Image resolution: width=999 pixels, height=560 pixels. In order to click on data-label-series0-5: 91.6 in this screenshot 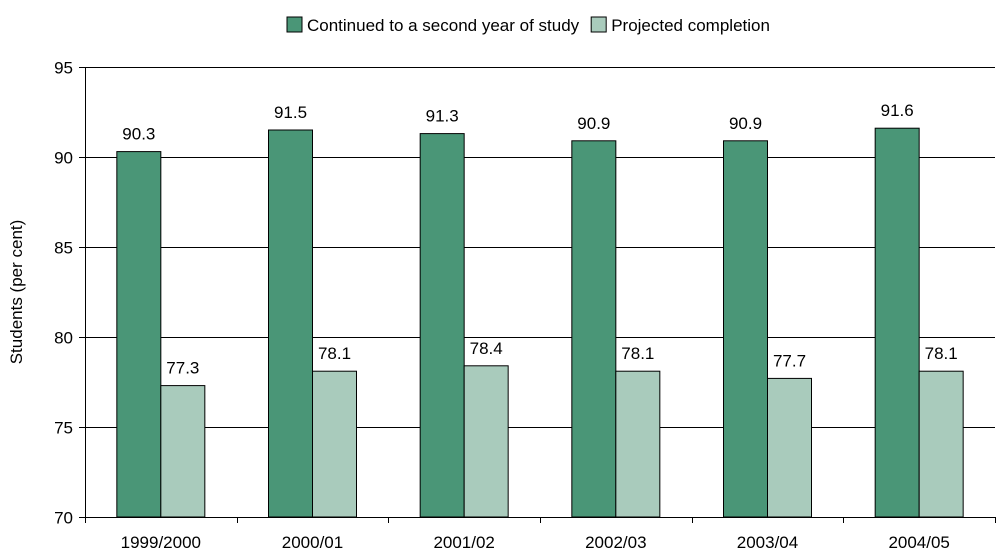, I will do `click(897, 110)`.